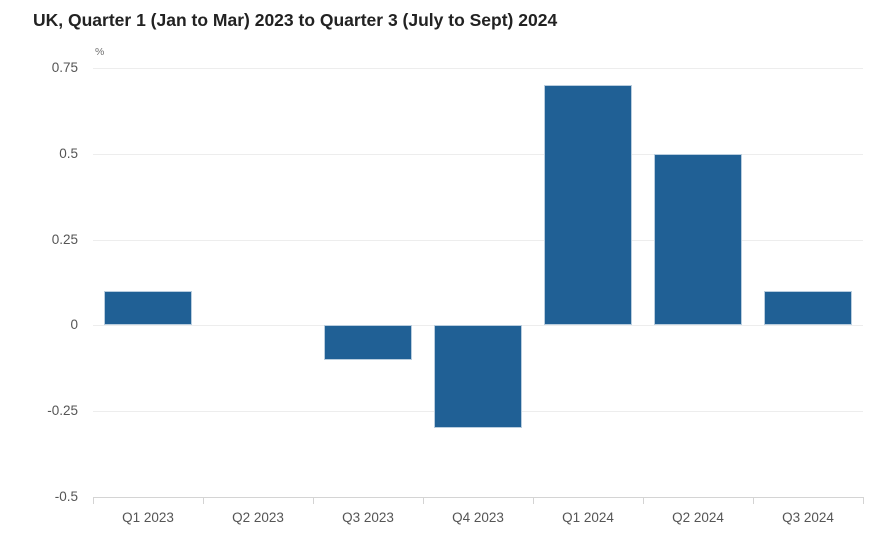  What do you see at coordinates (368, 342) in the screenshot?
I see `bar-q3-2023` at bounding box center [368, 342].